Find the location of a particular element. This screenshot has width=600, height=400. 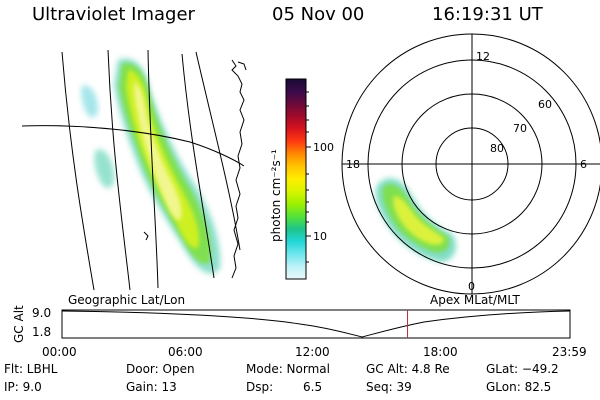

colorbar-tick-10: 10 is located at coordinates (320, 236).